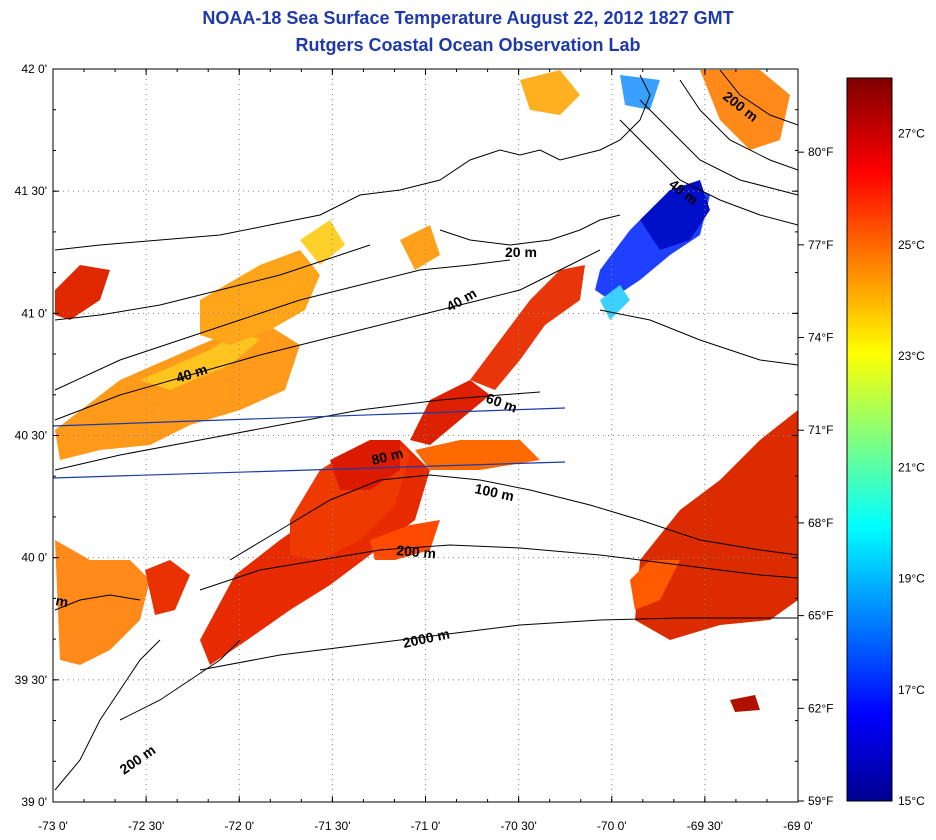 The height and width of the screenshot is (840, 936). I want to click on colorbar-celsius-label: 27°C, so click(911, 134).